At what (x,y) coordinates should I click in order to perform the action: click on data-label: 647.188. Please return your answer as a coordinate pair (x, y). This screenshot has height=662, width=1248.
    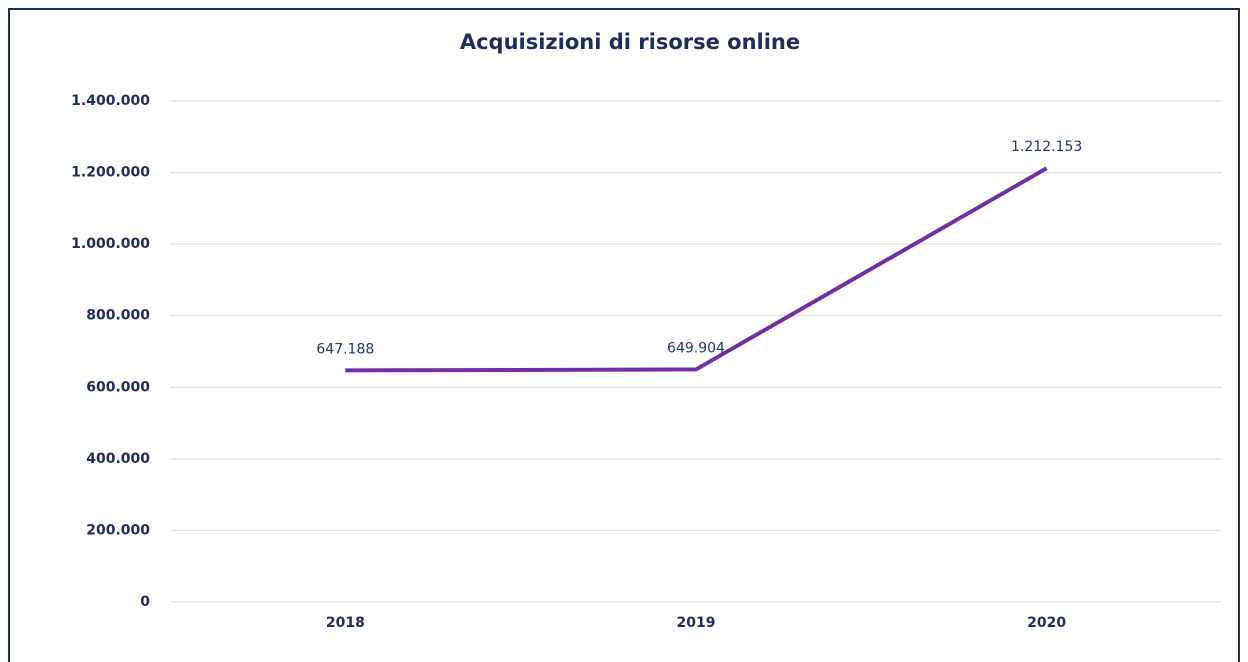
    Looking at the image, I should click on (345, 349).